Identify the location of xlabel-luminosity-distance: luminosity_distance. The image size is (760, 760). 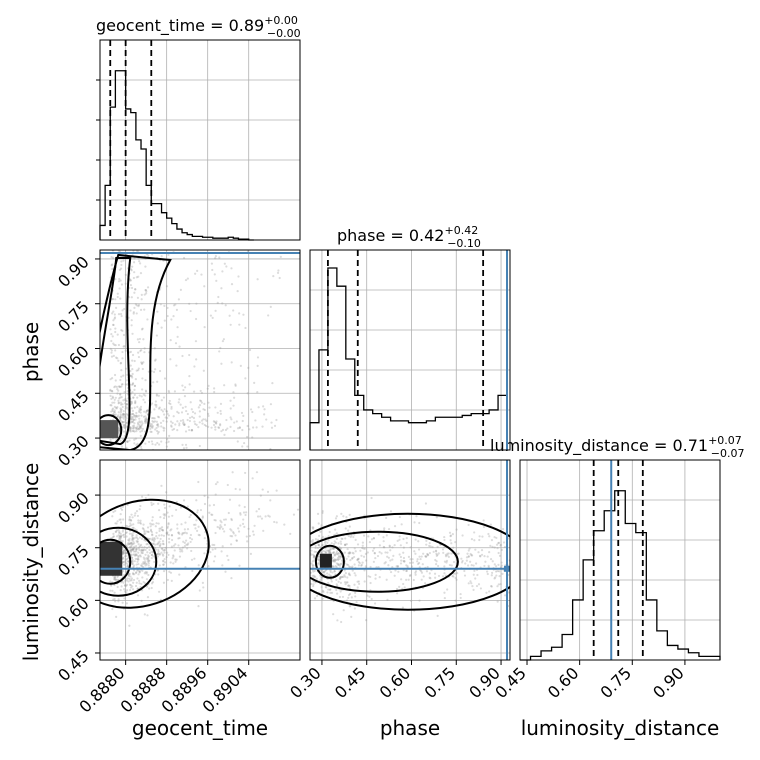
(620, 728).